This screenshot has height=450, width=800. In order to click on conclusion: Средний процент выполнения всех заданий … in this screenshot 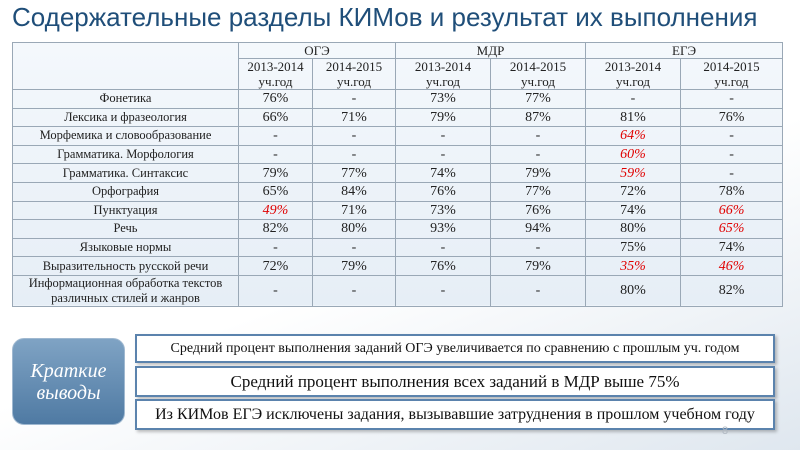, I will do `click(455, 381)`.